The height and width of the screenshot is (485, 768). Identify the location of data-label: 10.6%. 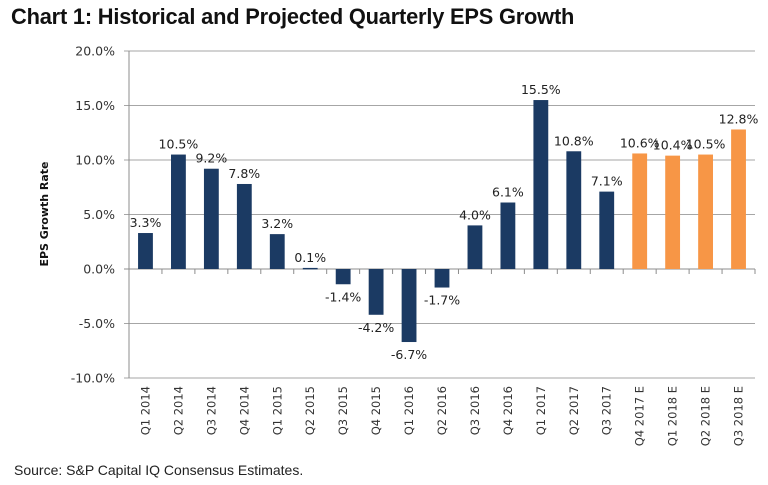
(640, 142).